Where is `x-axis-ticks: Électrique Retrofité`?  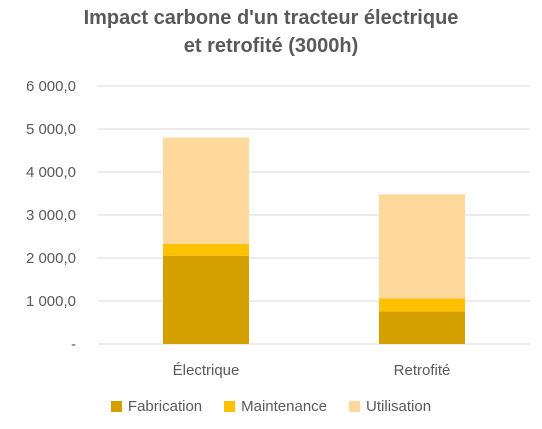
x-axis-ticks: Électrique Retrofité is located at coordinates (312, 370).